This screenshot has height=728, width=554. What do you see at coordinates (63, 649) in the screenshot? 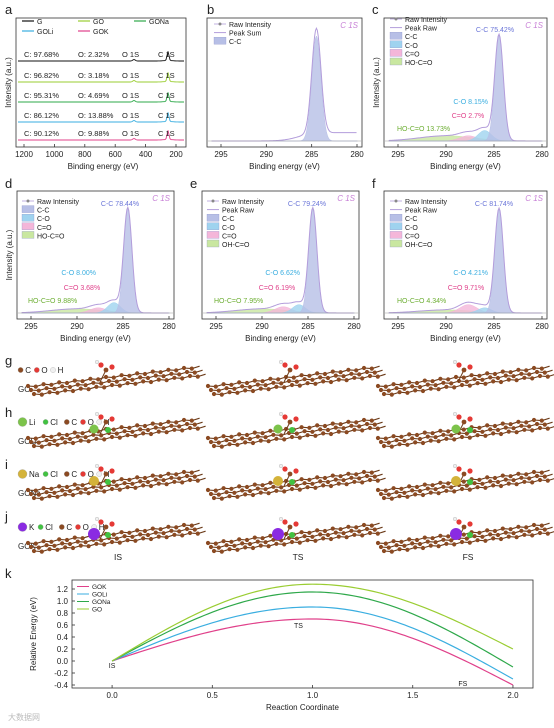
I see `panel-k-y-tick-label: 0.2` at bounding box center [63, 649].